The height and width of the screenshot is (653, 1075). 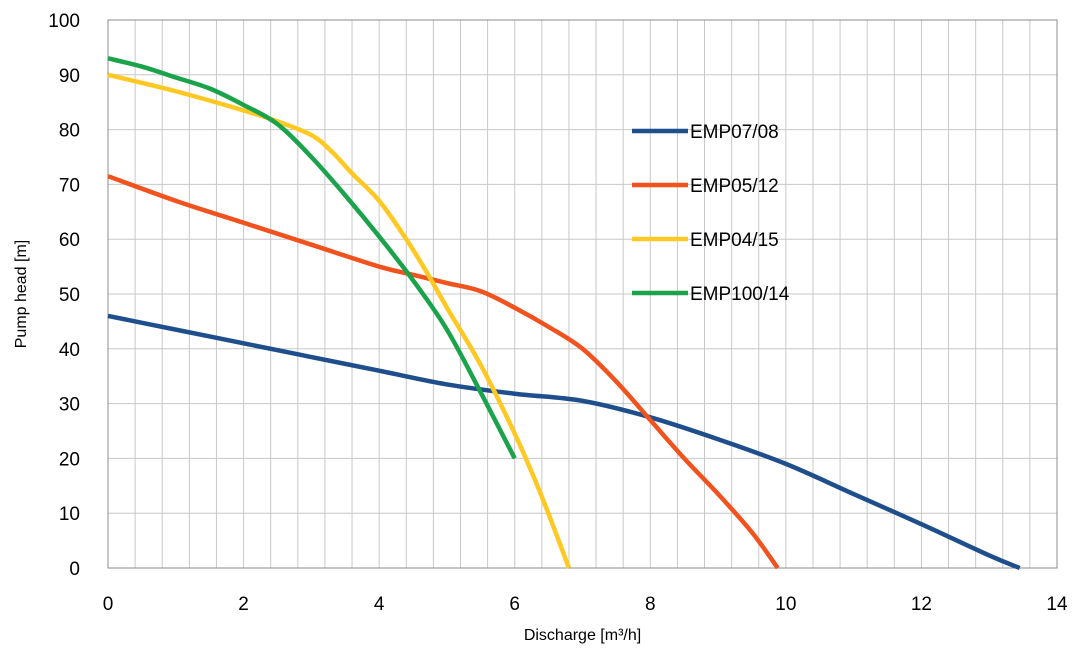 What do you see at coordinates (74, 569) in the screenshot?
I see `y-tick-label: 0` at bounding box center [74, 569].